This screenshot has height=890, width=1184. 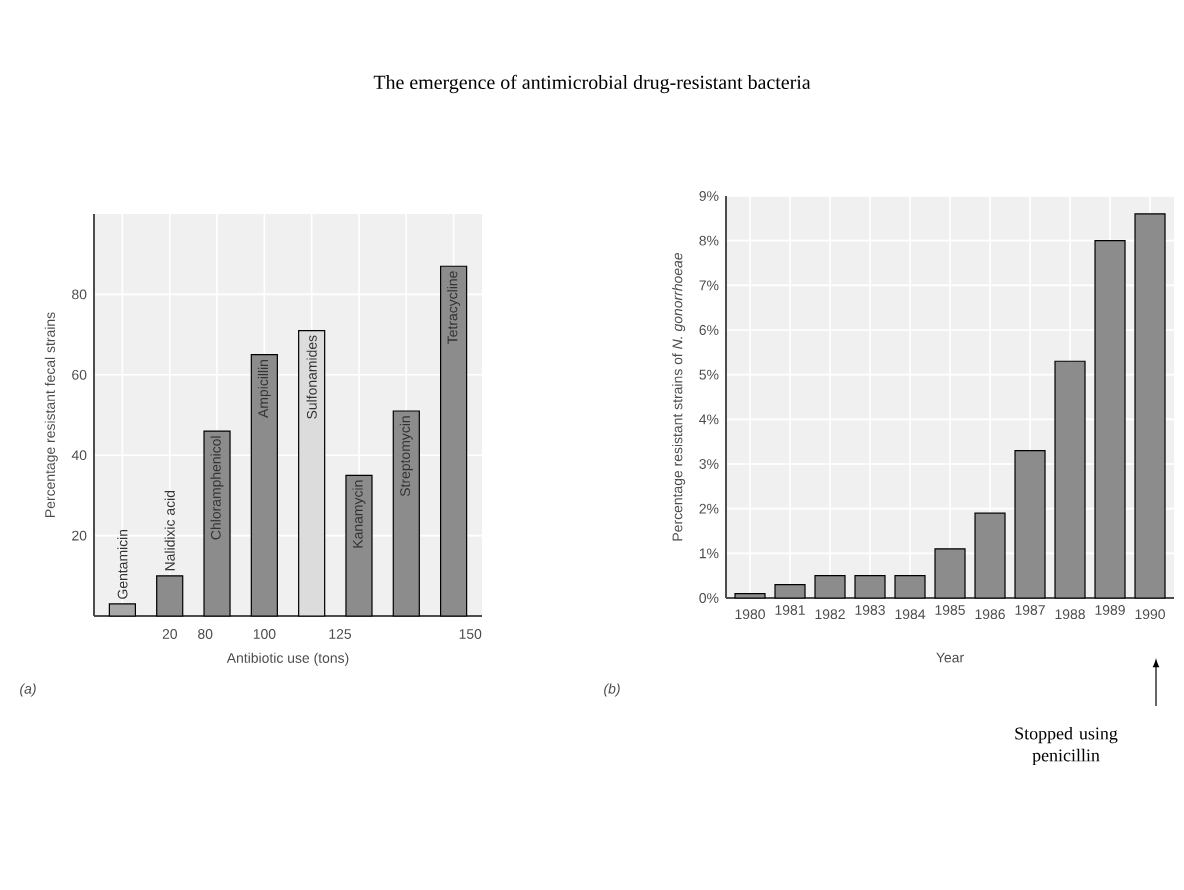 I want to click on text: Stopped using penicillin, so click(x=1066, y=746).